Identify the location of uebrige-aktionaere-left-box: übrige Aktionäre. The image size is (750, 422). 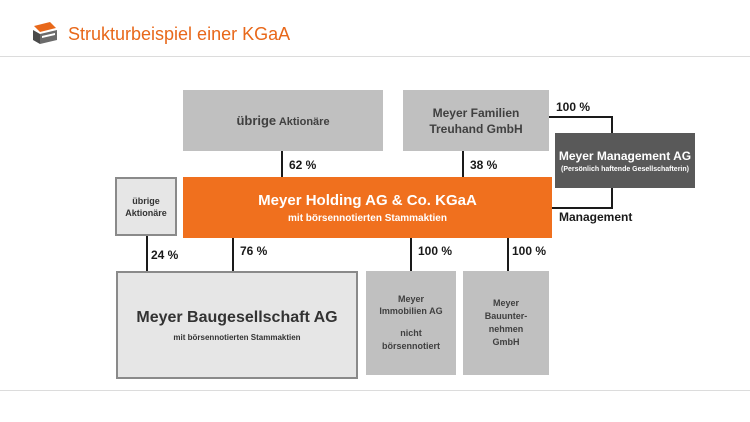
(146, 206).